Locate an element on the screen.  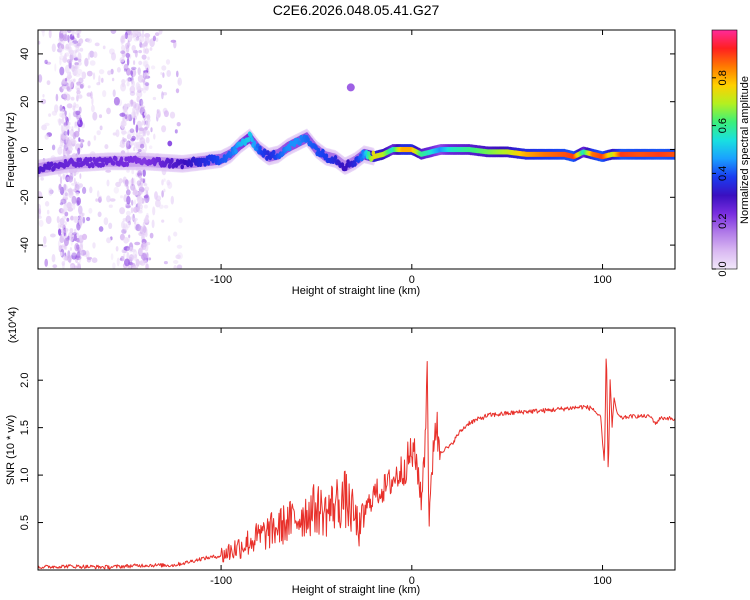
colorbar-tick-label: 0.8 is located at coordinates (723, 77).